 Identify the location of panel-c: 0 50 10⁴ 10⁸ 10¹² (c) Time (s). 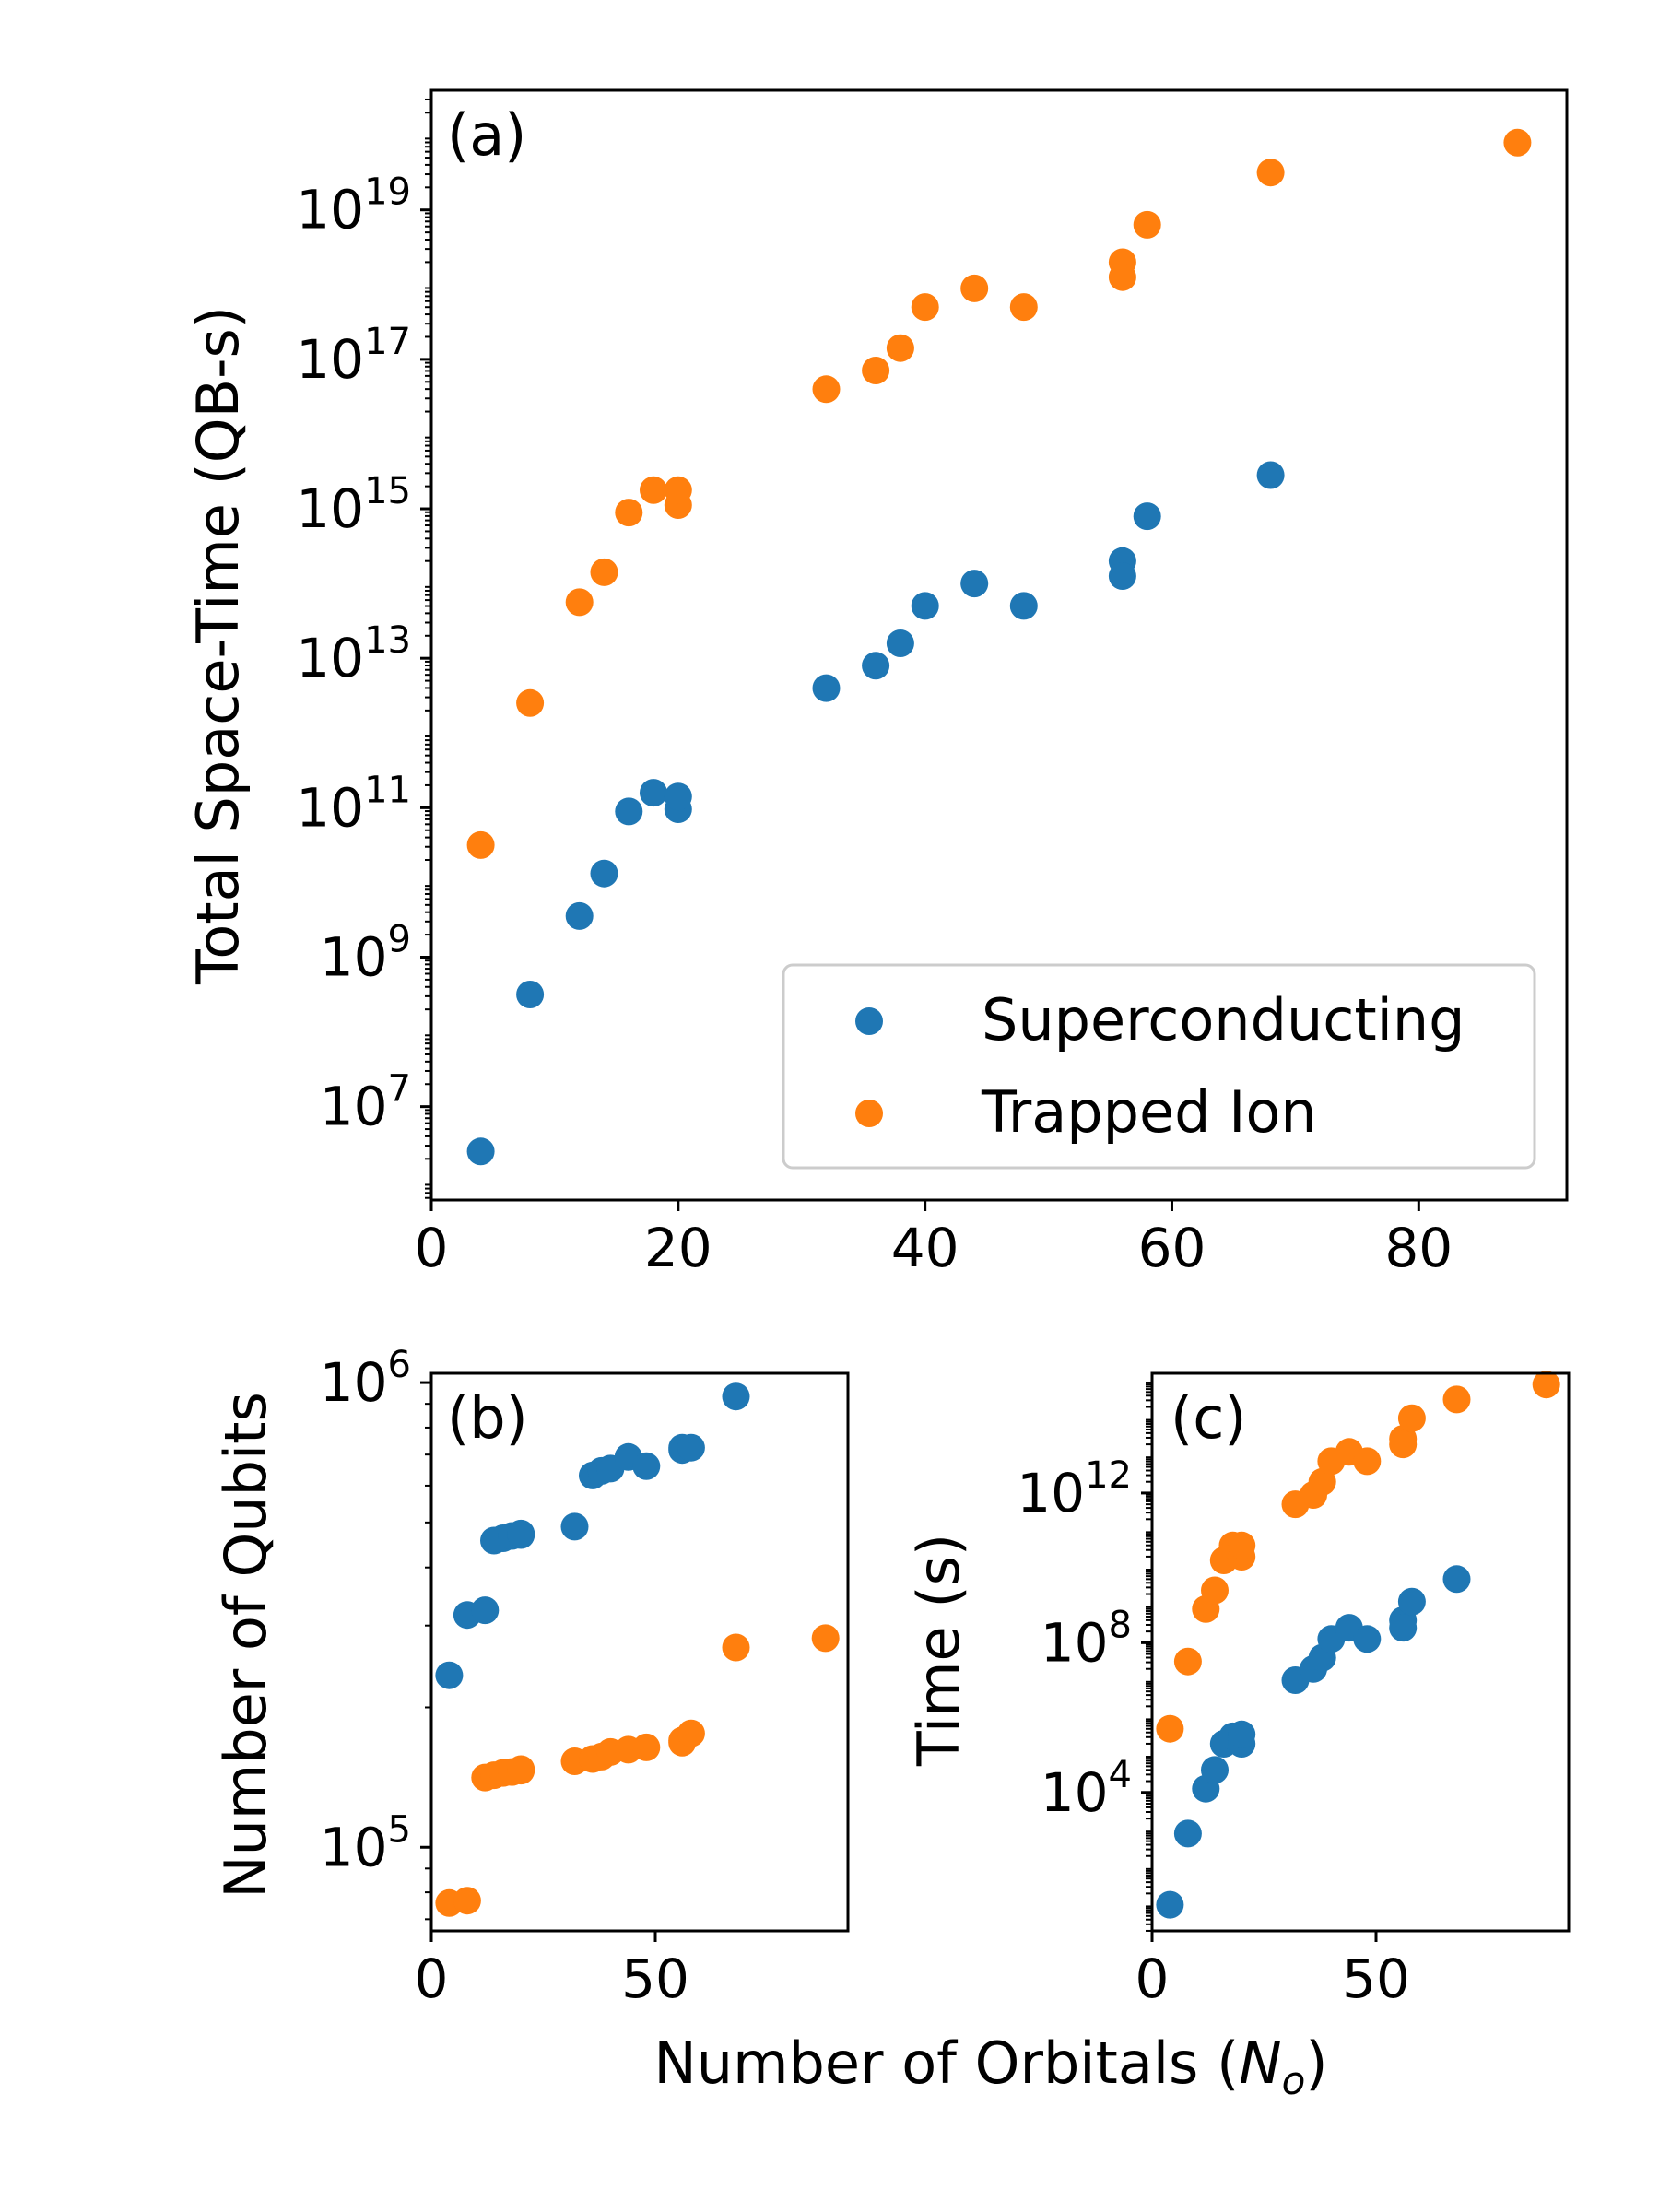
(1238, 1690).